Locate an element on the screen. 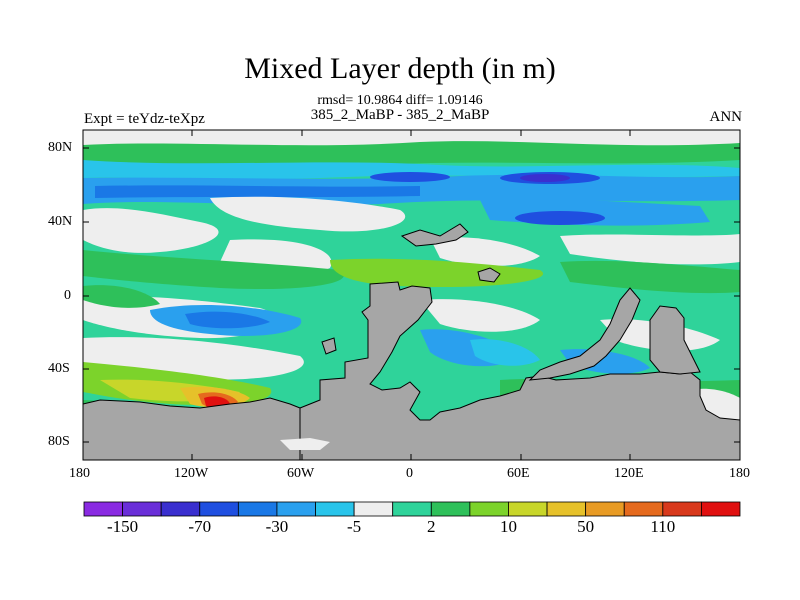 The width and height of the screenshot is (800, 600). lat-label-40s: 40S is located at coordinates (59, 368).